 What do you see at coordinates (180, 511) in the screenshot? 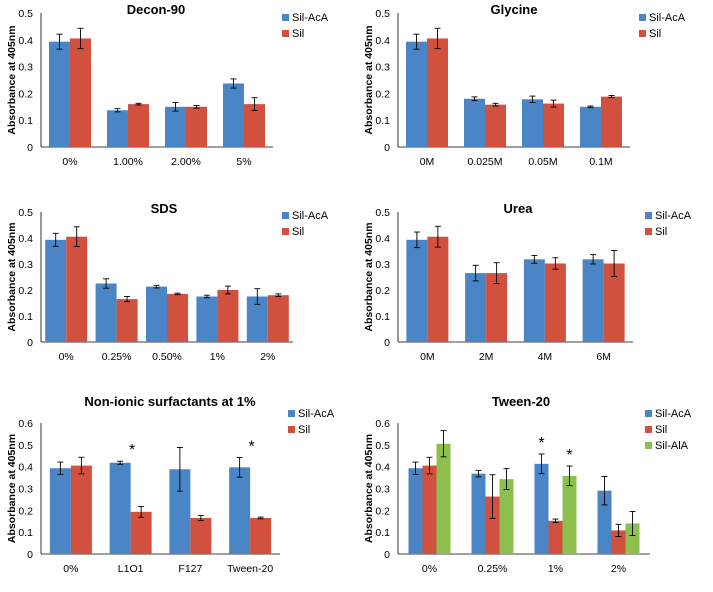
I see `bar-sil-aca-f127` at bounding box center [180, 511].